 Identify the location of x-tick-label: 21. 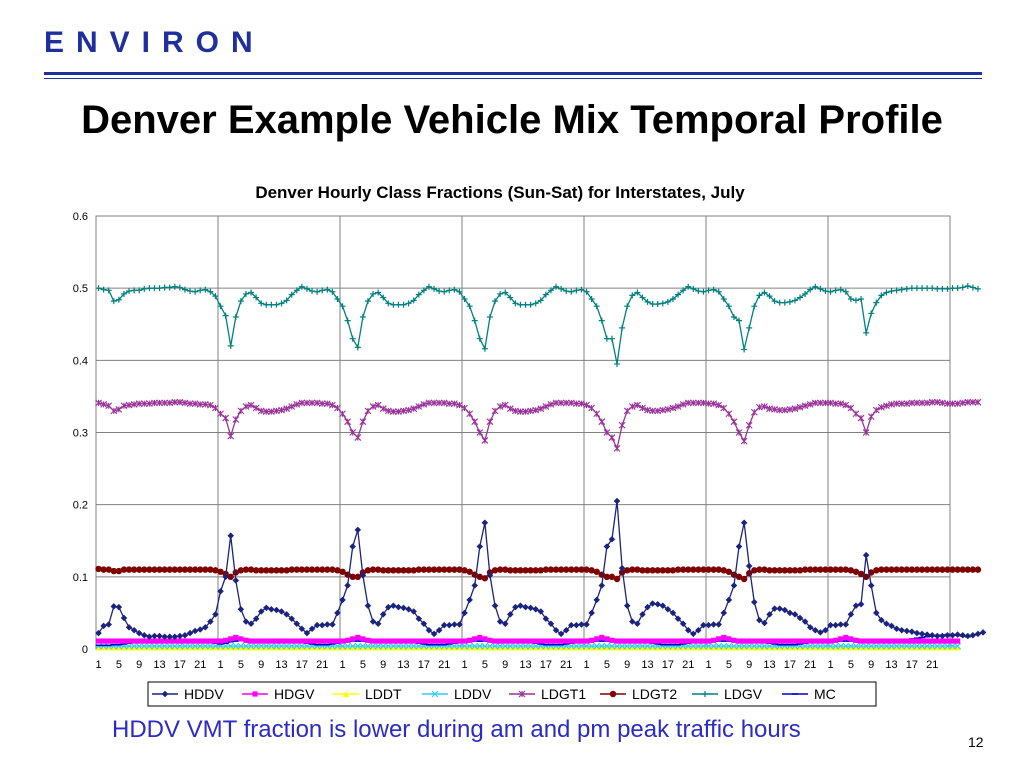
(688, 665).